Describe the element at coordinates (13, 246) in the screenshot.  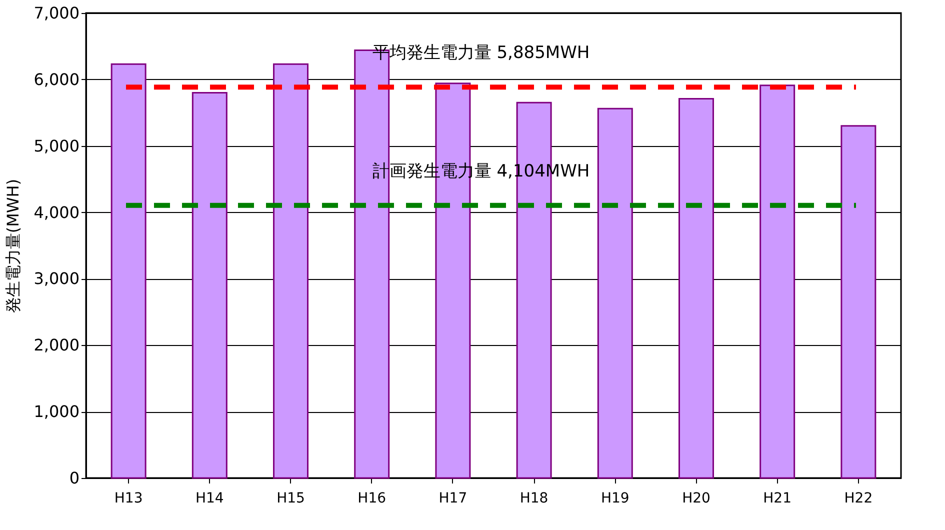
I see `y-axis-title: 発生電力量(MWH)` at that location.